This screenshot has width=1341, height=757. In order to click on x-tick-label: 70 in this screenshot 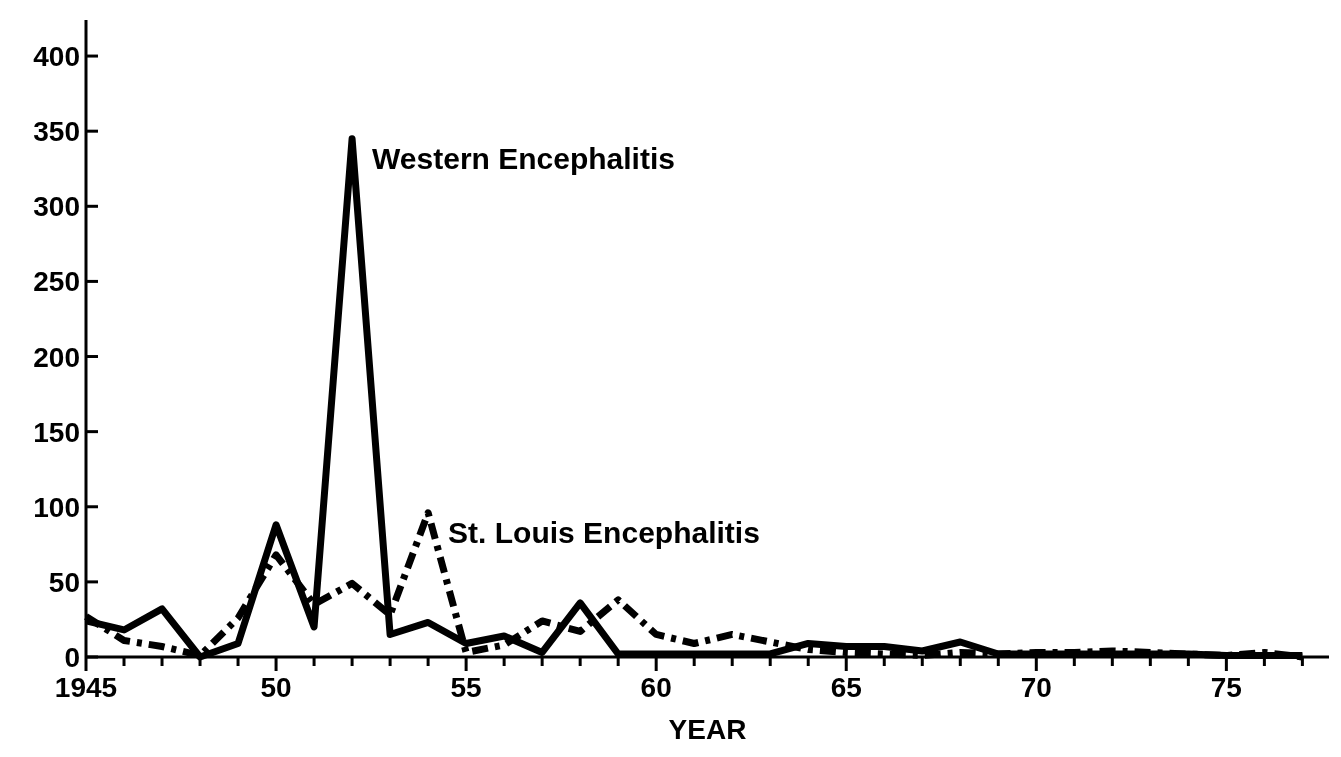, I will do `click(1036, 687)`.